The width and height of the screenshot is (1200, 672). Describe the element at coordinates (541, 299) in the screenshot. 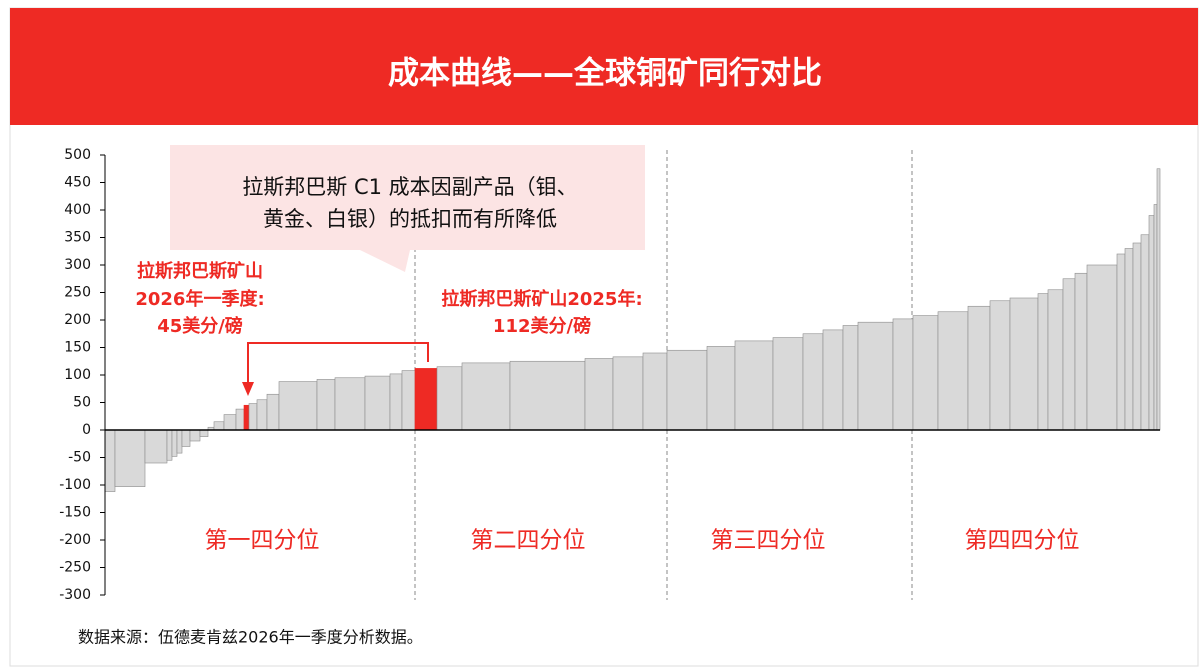

I see `annotation: 拉斯邦巴斯矿山2025年:` at that location.